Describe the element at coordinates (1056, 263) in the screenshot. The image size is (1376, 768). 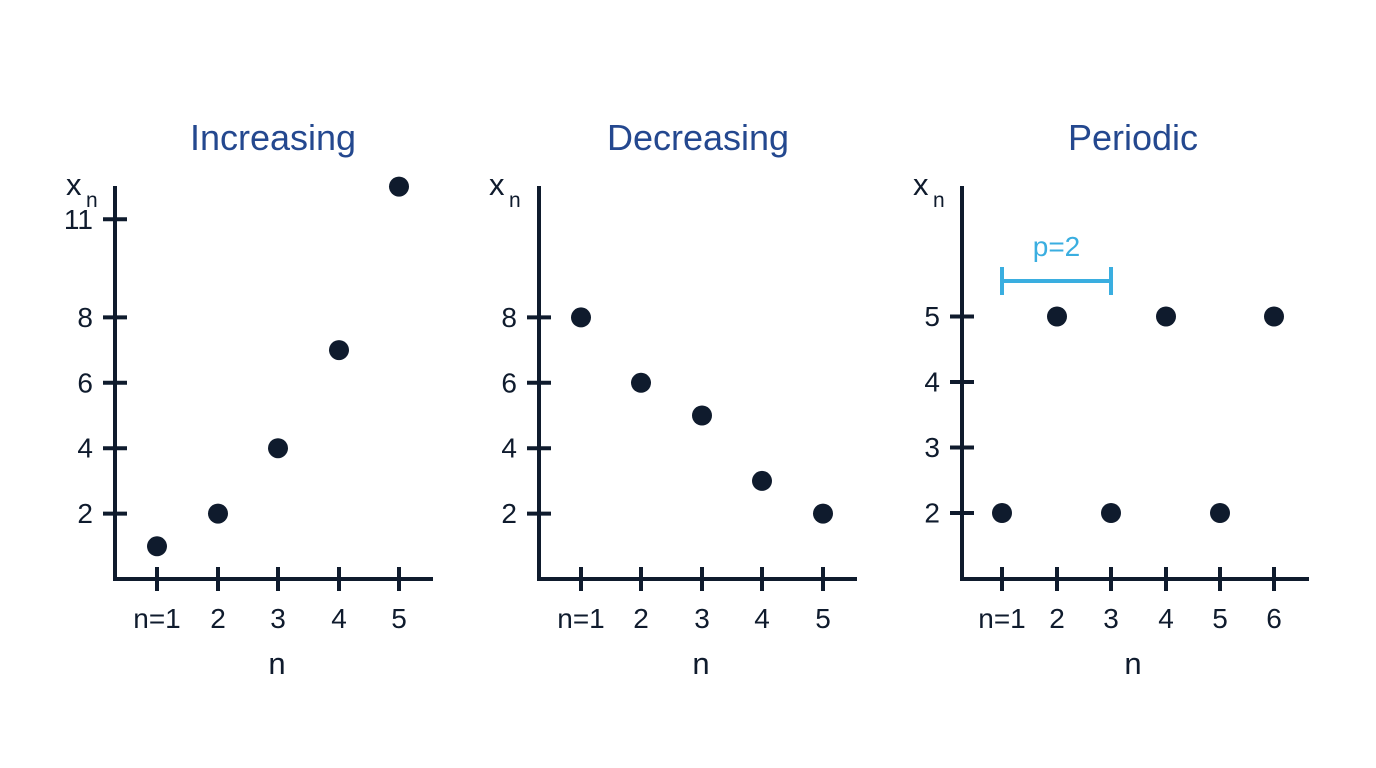
I see `period-annotation: p=2` at that location.